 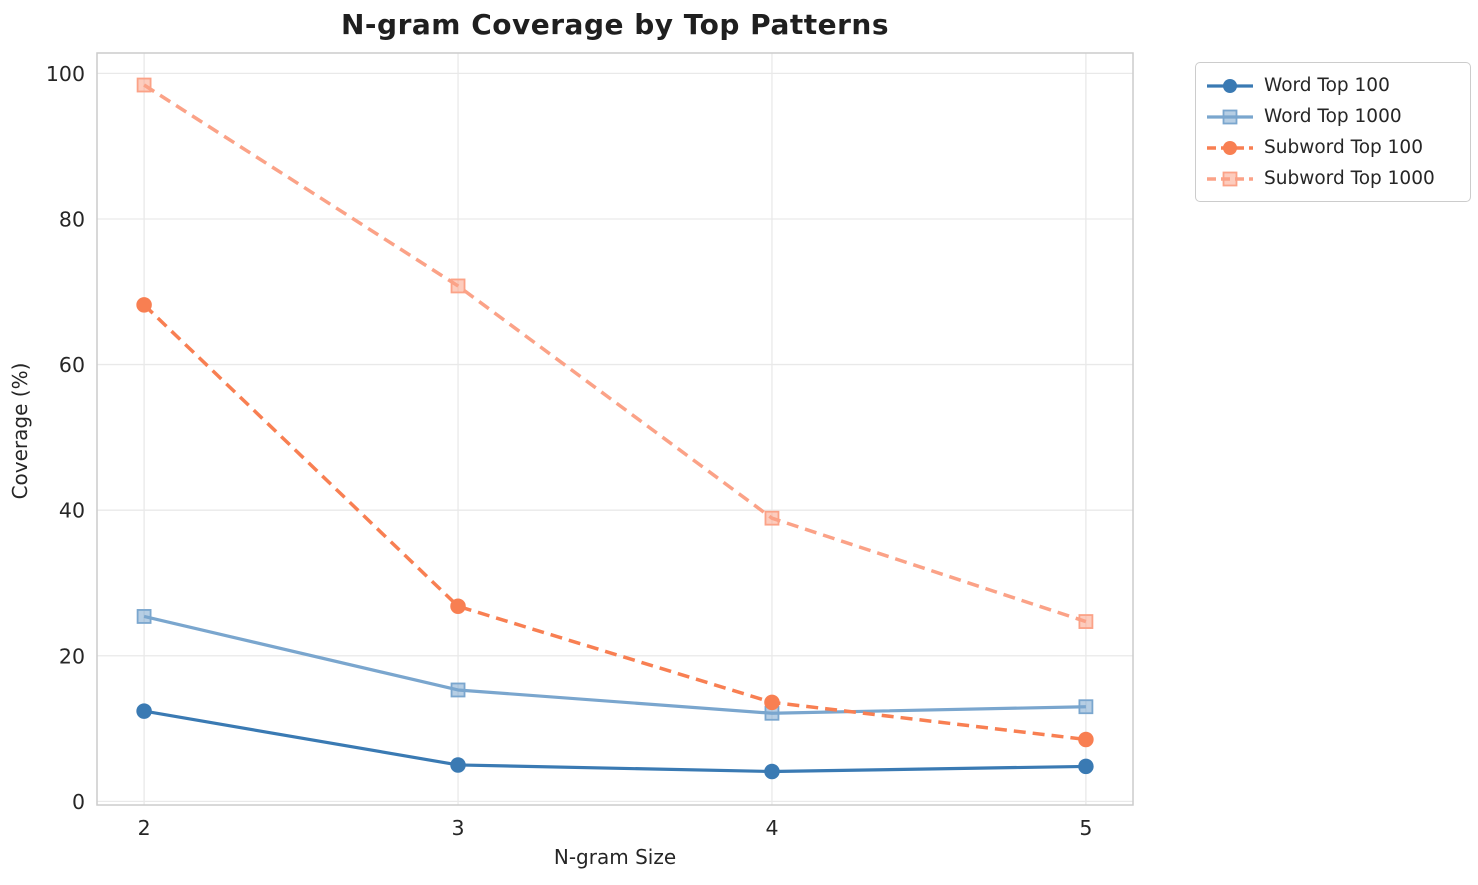 I want to click on legend-label: Subword Top 1000, so click(x=1349, y=178).